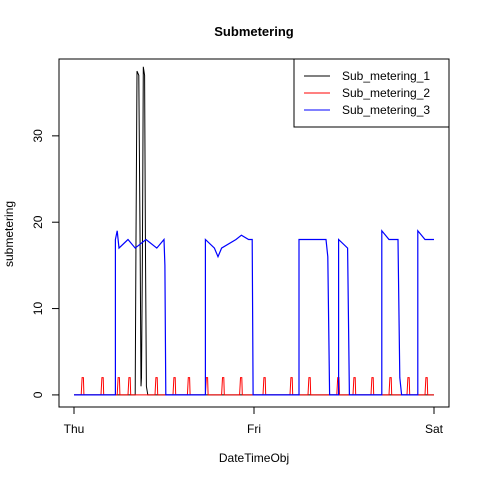 The image size is (480, 480). What do you see at coordinates (74, 429) in the screenshot?
I see `x-tick-label: Thu` at bounding box center [74, 429].